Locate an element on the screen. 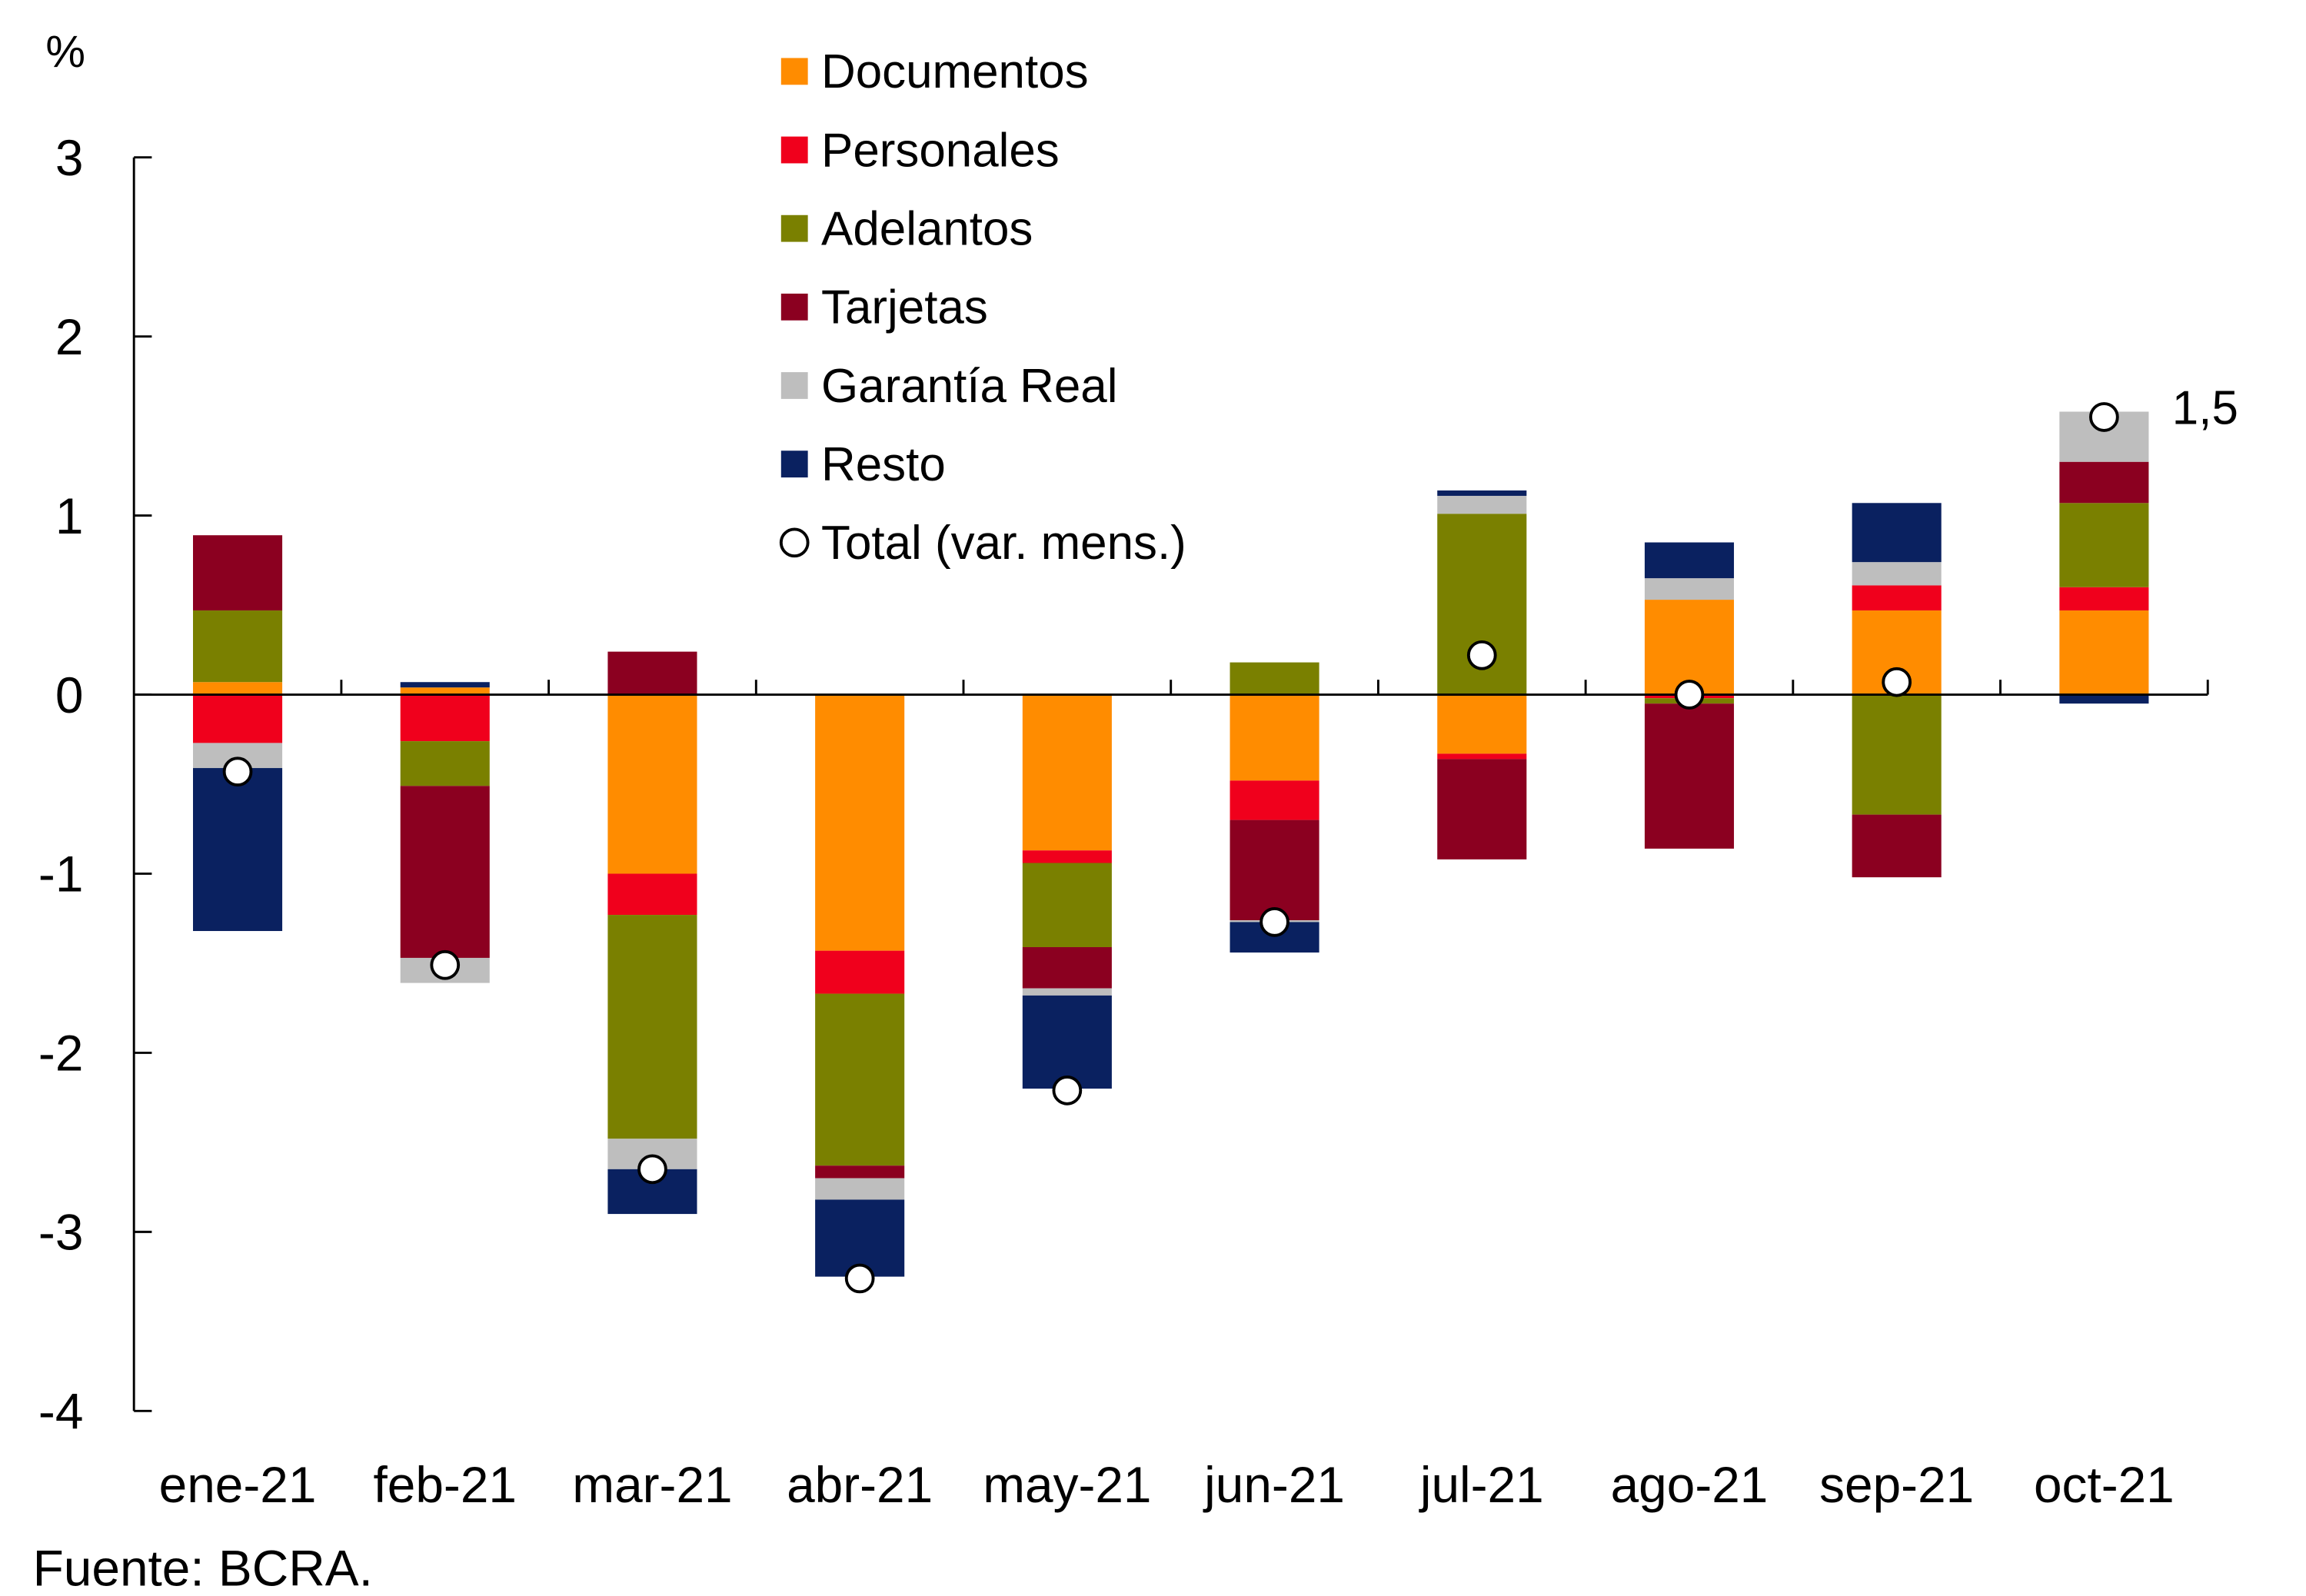 This screenshot has height=1596, width=2306. y-tick-label: 2 is located at coordinates (69, 336).